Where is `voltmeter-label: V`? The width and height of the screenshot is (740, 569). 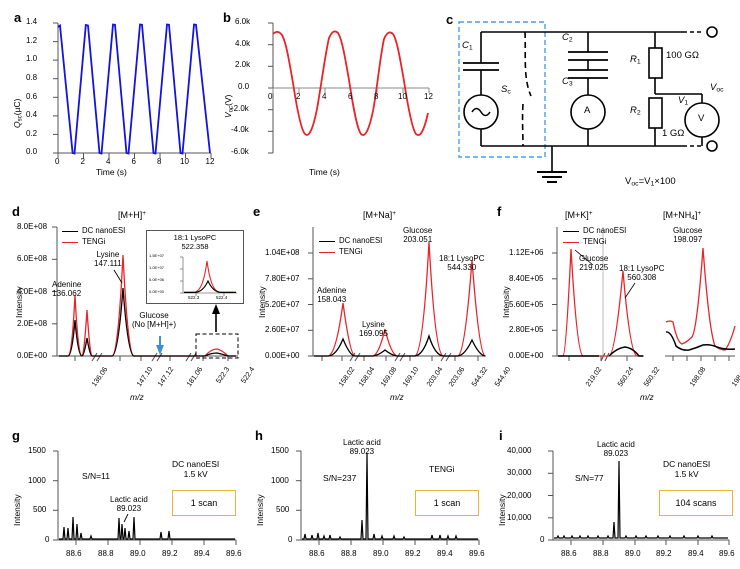 voltmeter-label: V is located at coordinates (701, 118).